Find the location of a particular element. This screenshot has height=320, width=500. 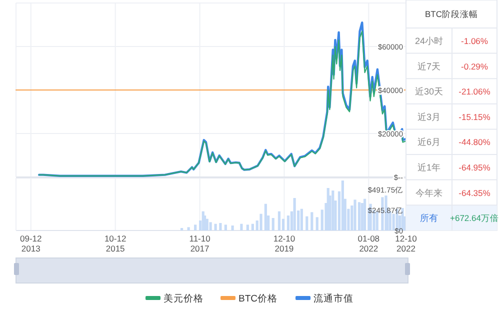

text: -64.95% is located at coordinates (474, 167).